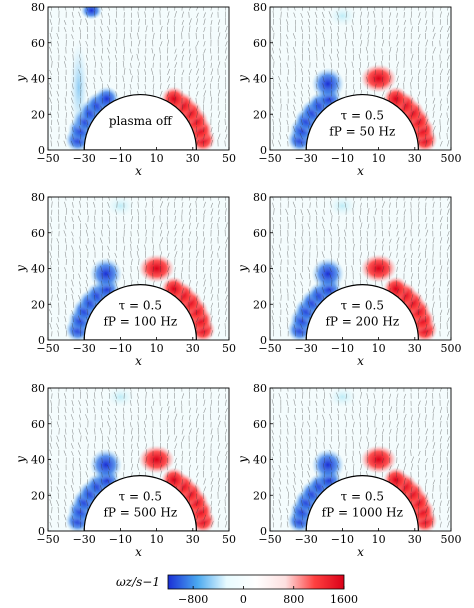 This screenshot has height=608, width=474. I want to click on x-tick-label: −30, so click(306, 348).